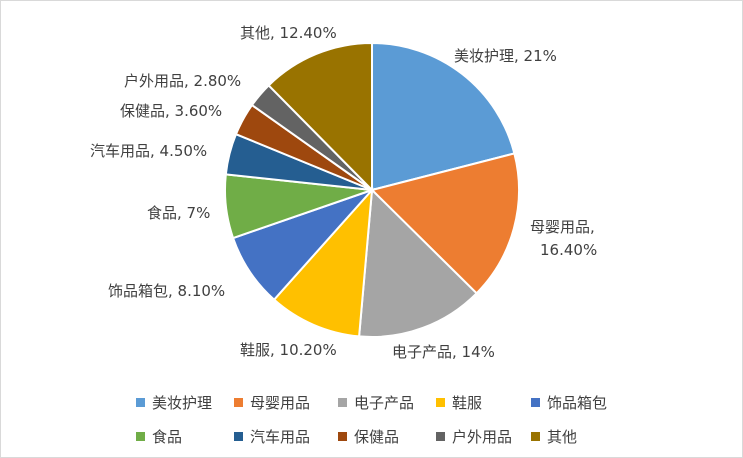  Describe the element at coordinates (280, 436) in the screenshot. I see `legend-label-7: 汽车用品` at that location.